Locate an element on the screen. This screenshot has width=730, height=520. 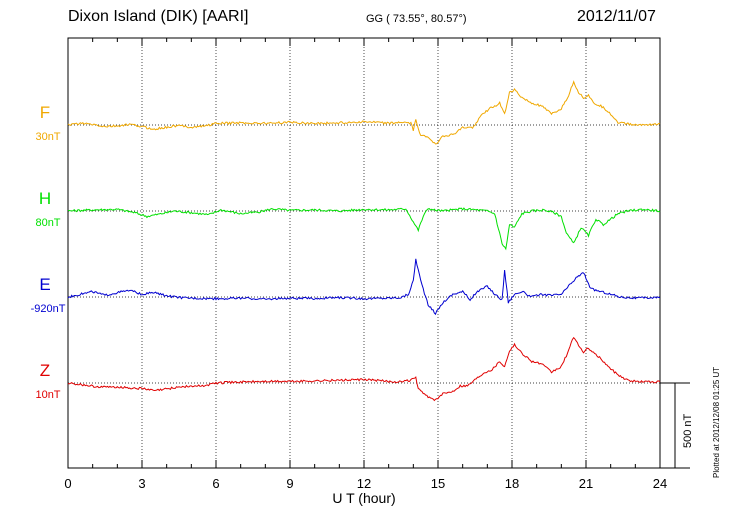
tick-label-15: 15 is located at coordinates (438, 483).